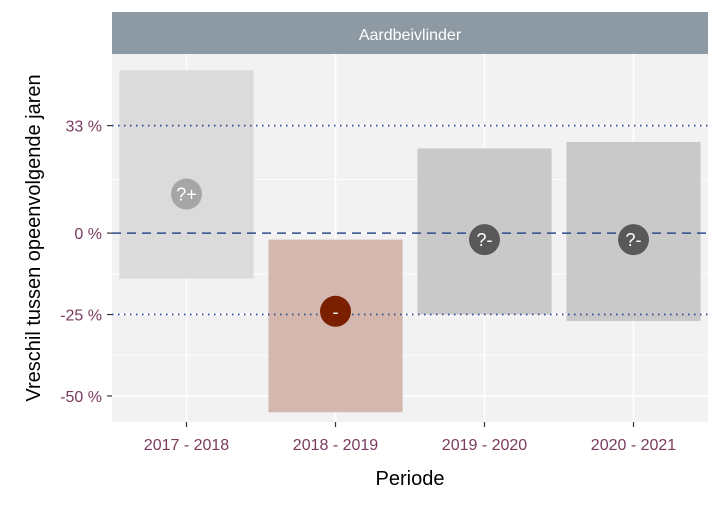  Describe the element at coordinates (410, 35) in the screenshot. I see `facet-title: Aardbeivlinder` at that location.